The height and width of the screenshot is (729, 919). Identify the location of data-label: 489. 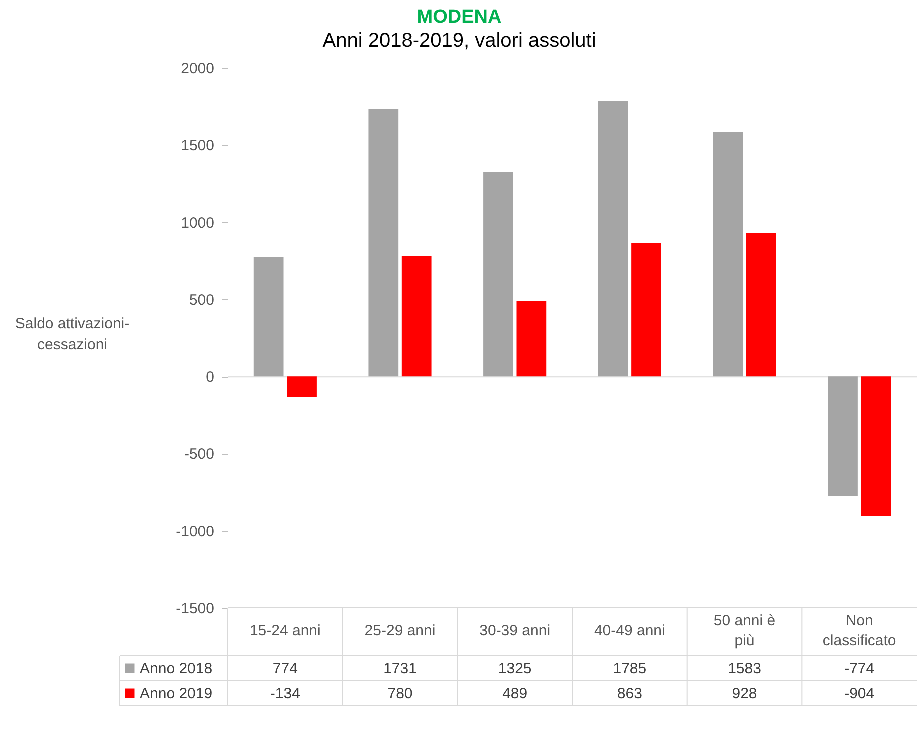
(515, 694).